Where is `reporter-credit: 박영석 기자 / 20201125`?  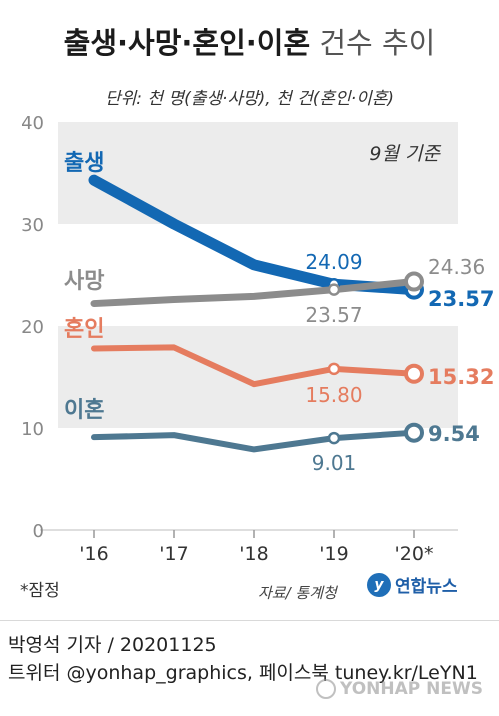
reporter-credit: 박영석 기자 / 20201125 is located at coordinates (112, 645).